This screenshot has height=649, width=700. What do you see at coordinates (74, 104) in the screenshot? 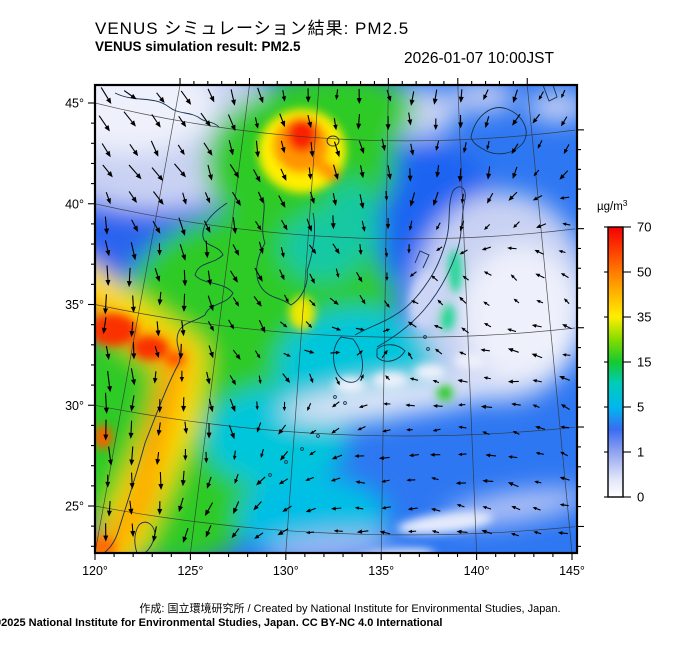
I see `lat-tick-label: 45°` at bounding box center [74, 104].